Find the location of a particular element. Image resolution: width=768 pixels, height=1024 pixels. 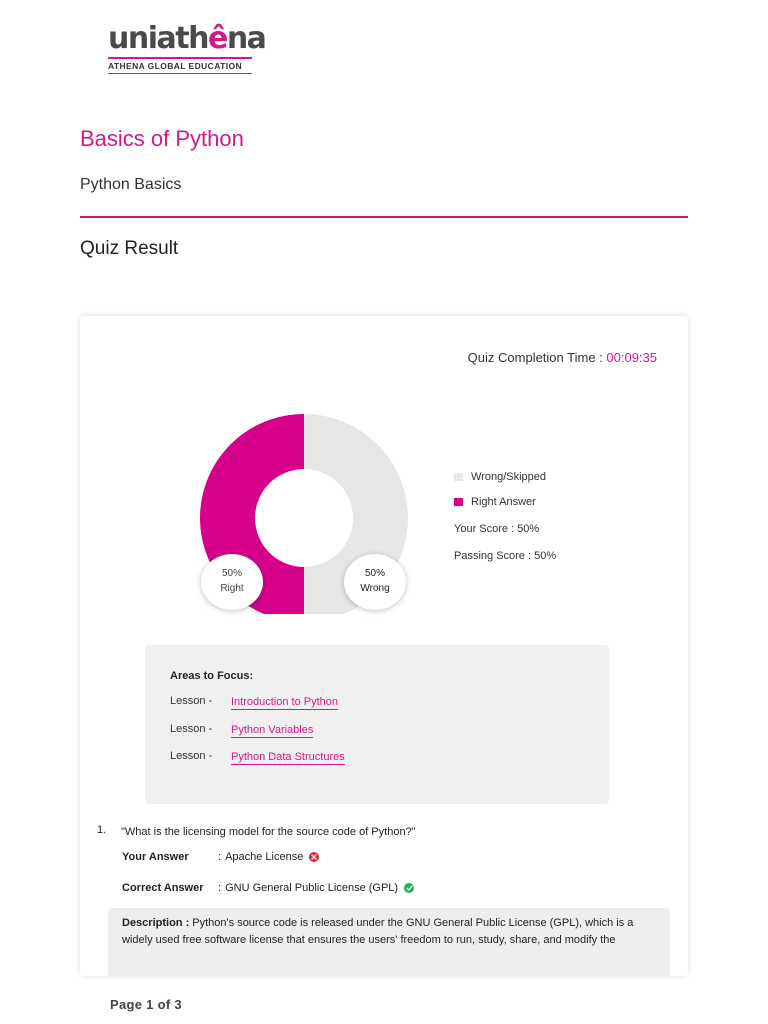

logo-rule-bottom is located at coordinates (180, 73).